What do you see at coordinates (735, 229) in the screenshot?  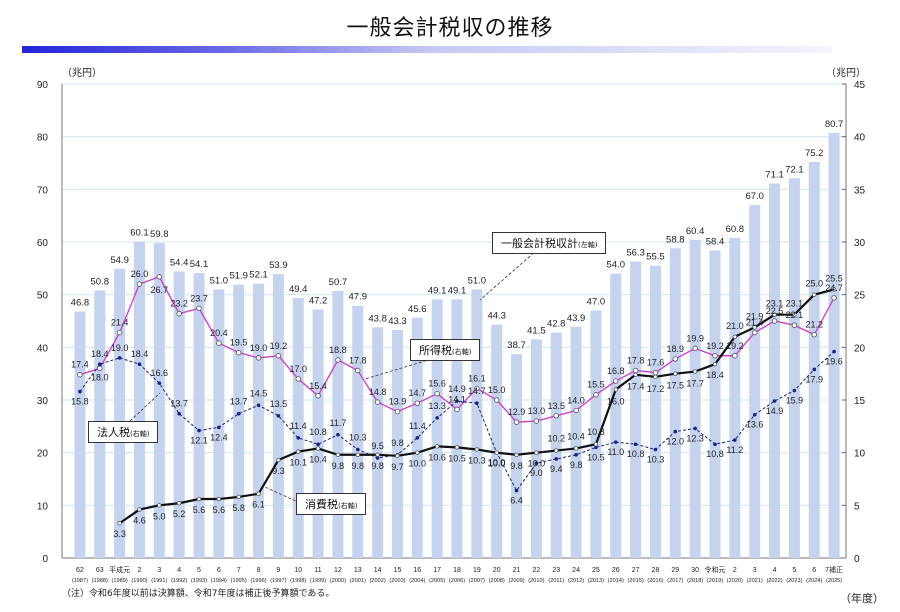 I see `bar-value-label: 60.8` at bounding box center [735, 229].